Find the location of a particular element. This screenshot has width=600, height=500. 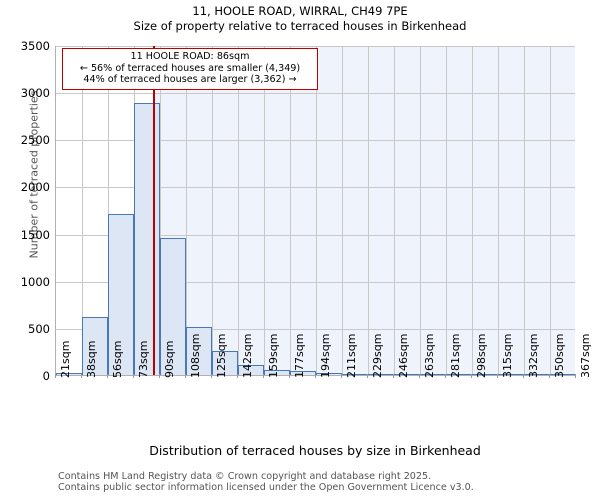

x-axis-tick-label: 90sqm is located at coordinates (169, 359).